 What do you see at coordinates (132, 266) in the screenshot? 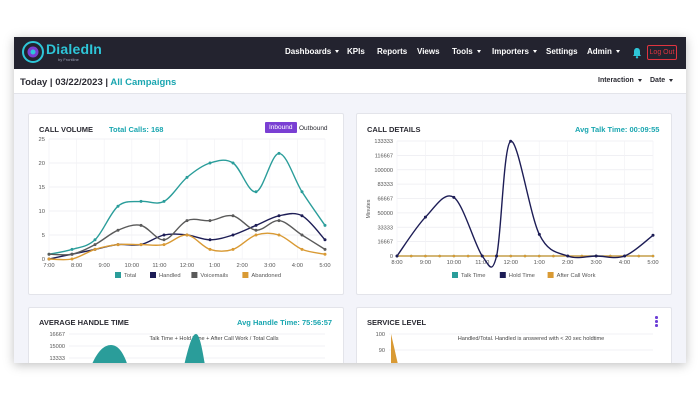
I see `x-tick-label: 10:00` at bounding box center [132, 266].